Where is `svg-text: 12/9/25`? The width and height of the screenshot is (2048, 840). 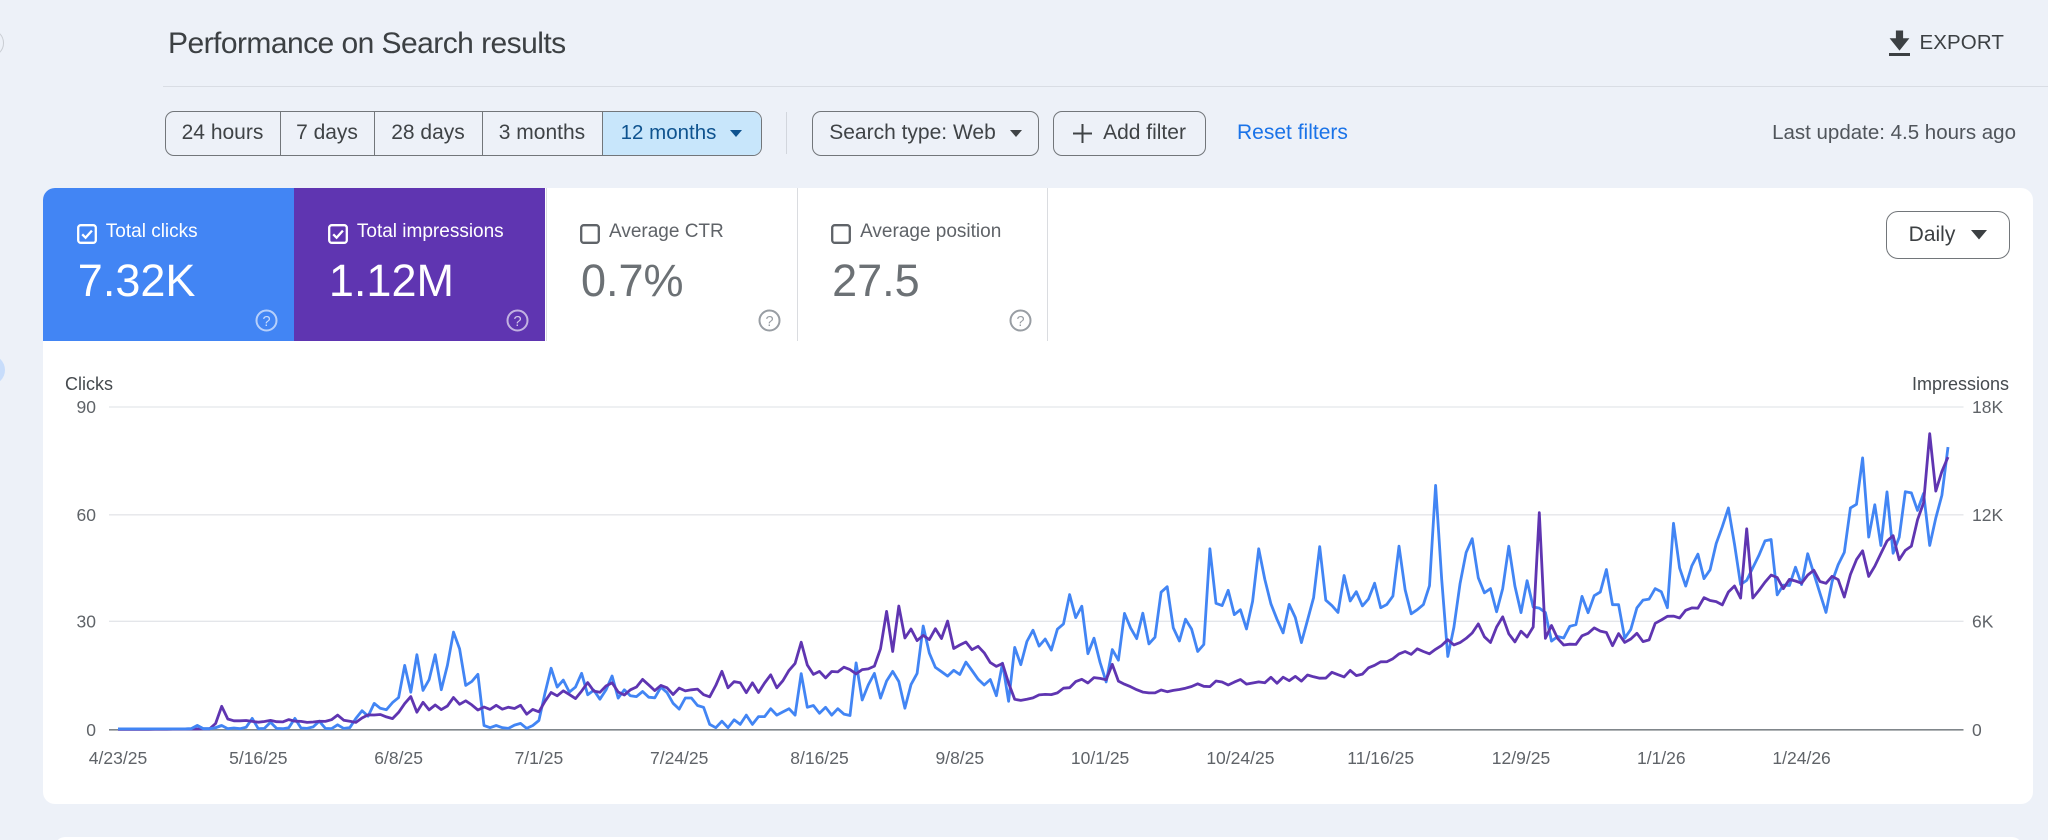 svg-text: 12/9/25 is located at coordinates (1521, 758).